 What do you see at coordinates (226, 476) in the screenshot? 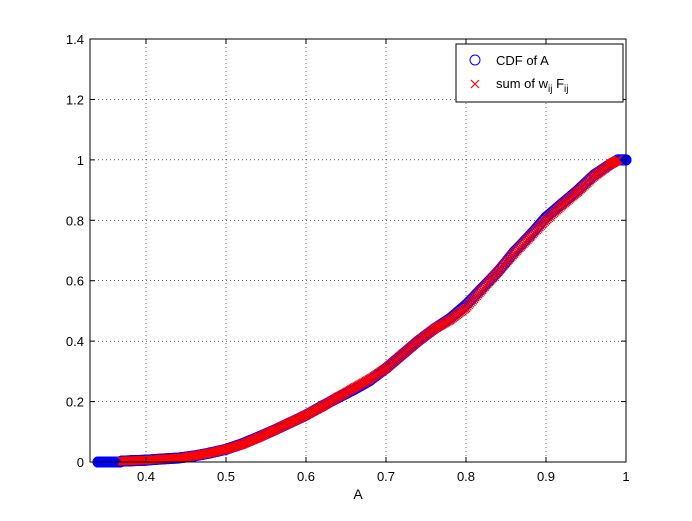
I see `x-tick-label: 0.5` at bounding box center [226, 476].